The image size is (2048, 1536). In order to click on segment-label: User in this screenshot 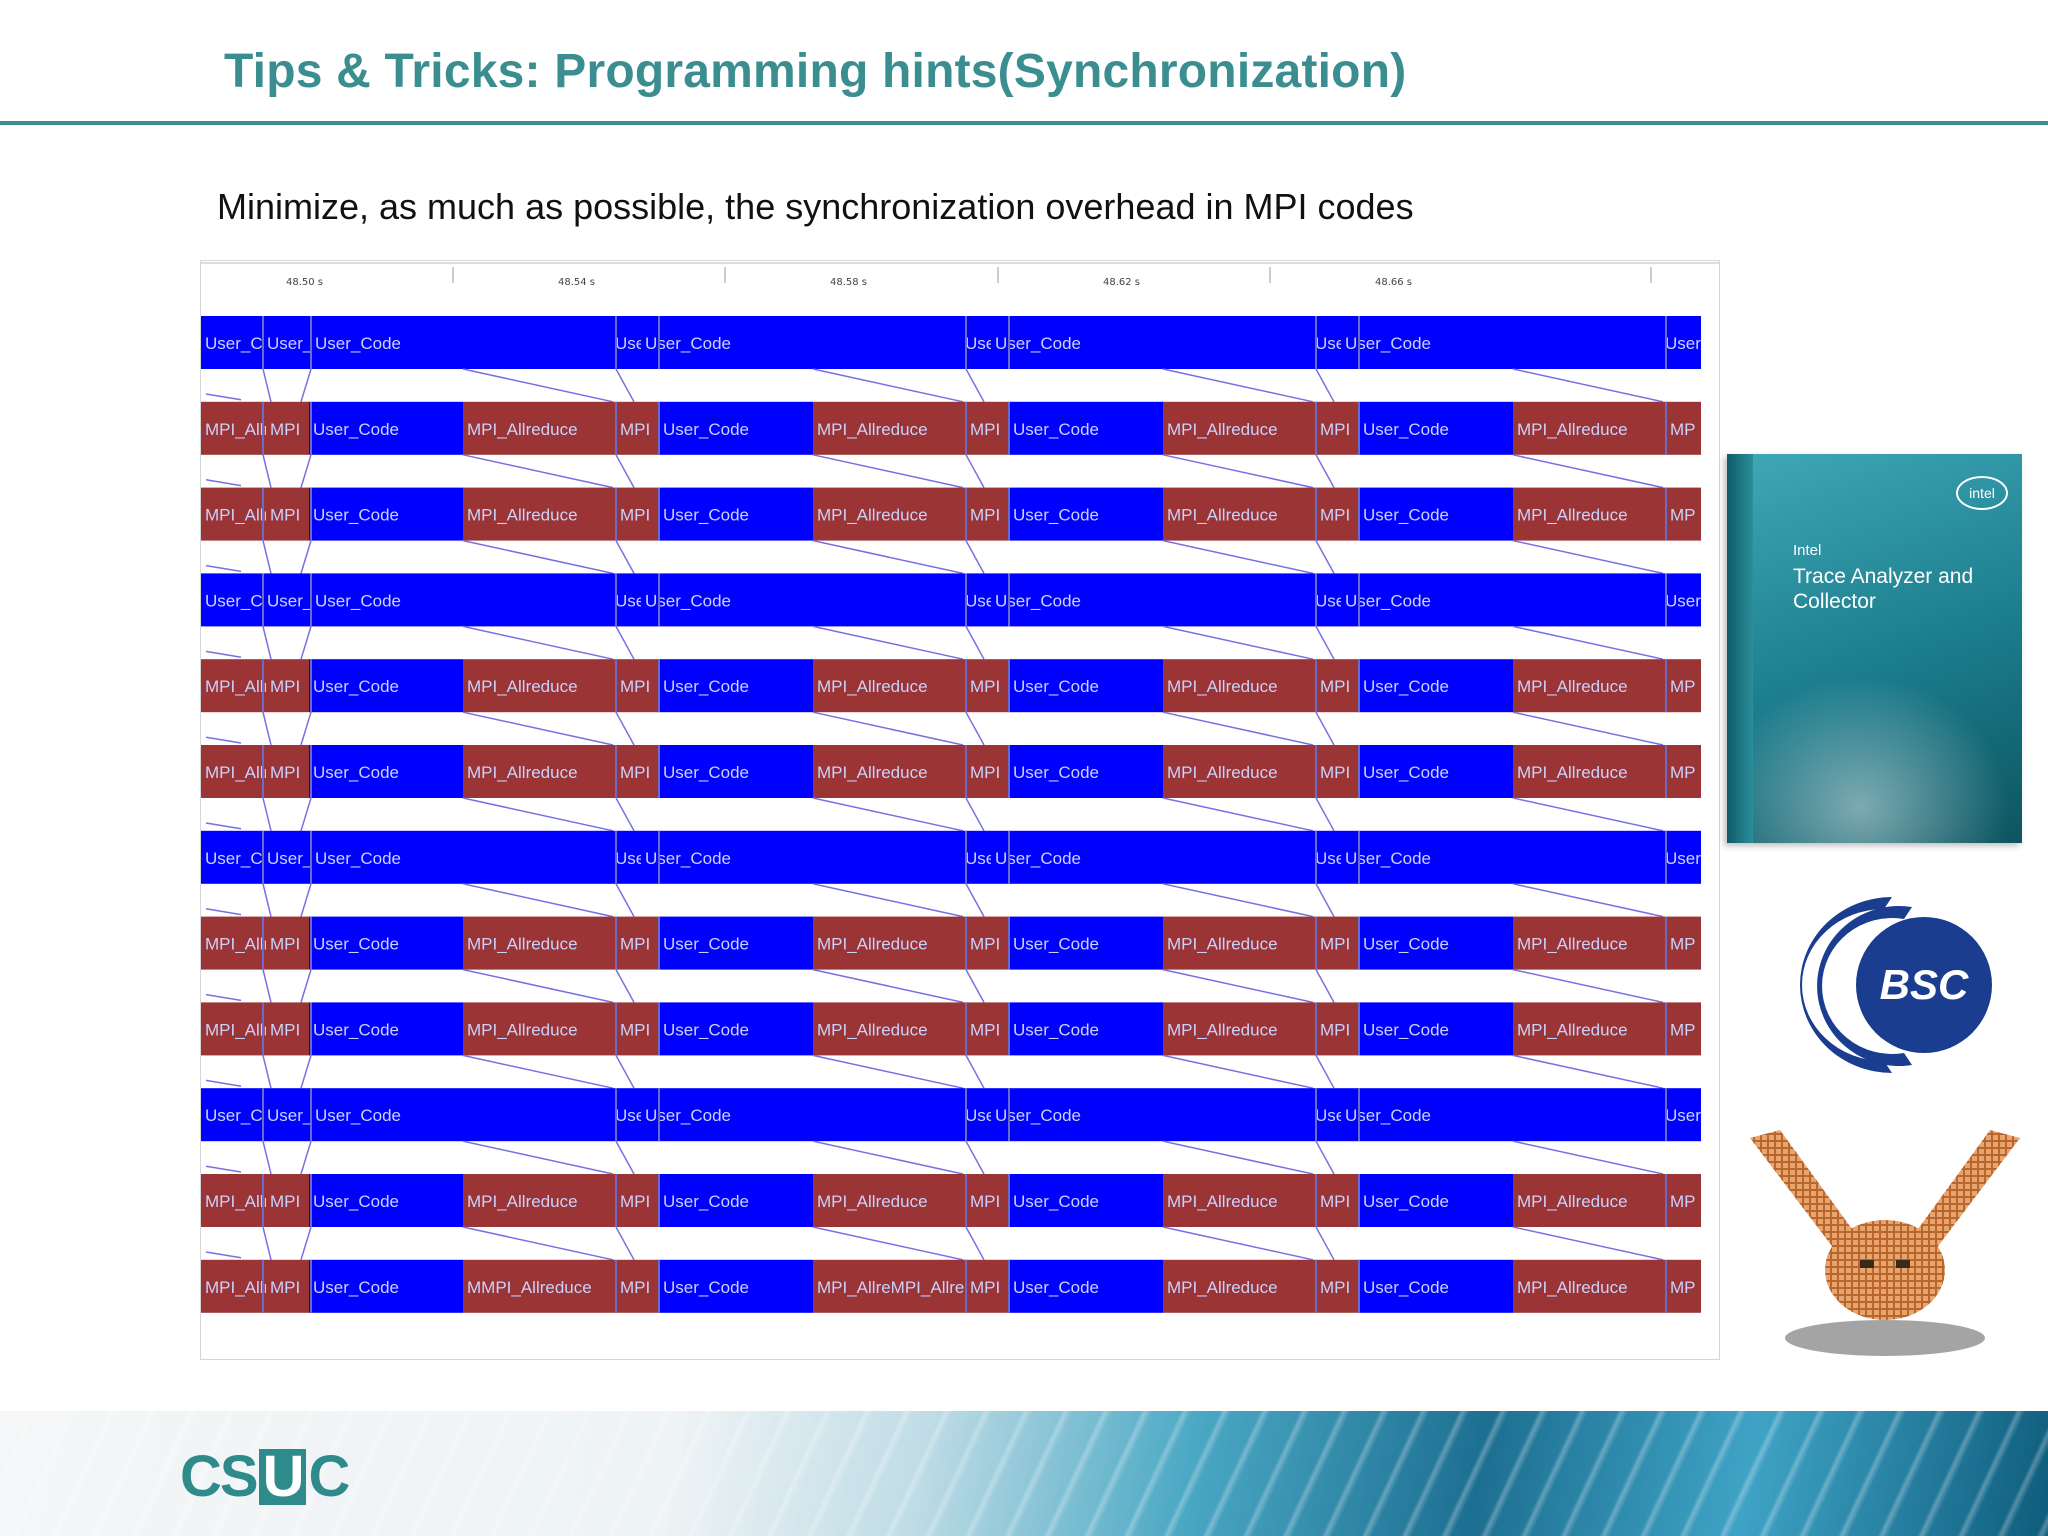, I will do `click(1683, 600)`.